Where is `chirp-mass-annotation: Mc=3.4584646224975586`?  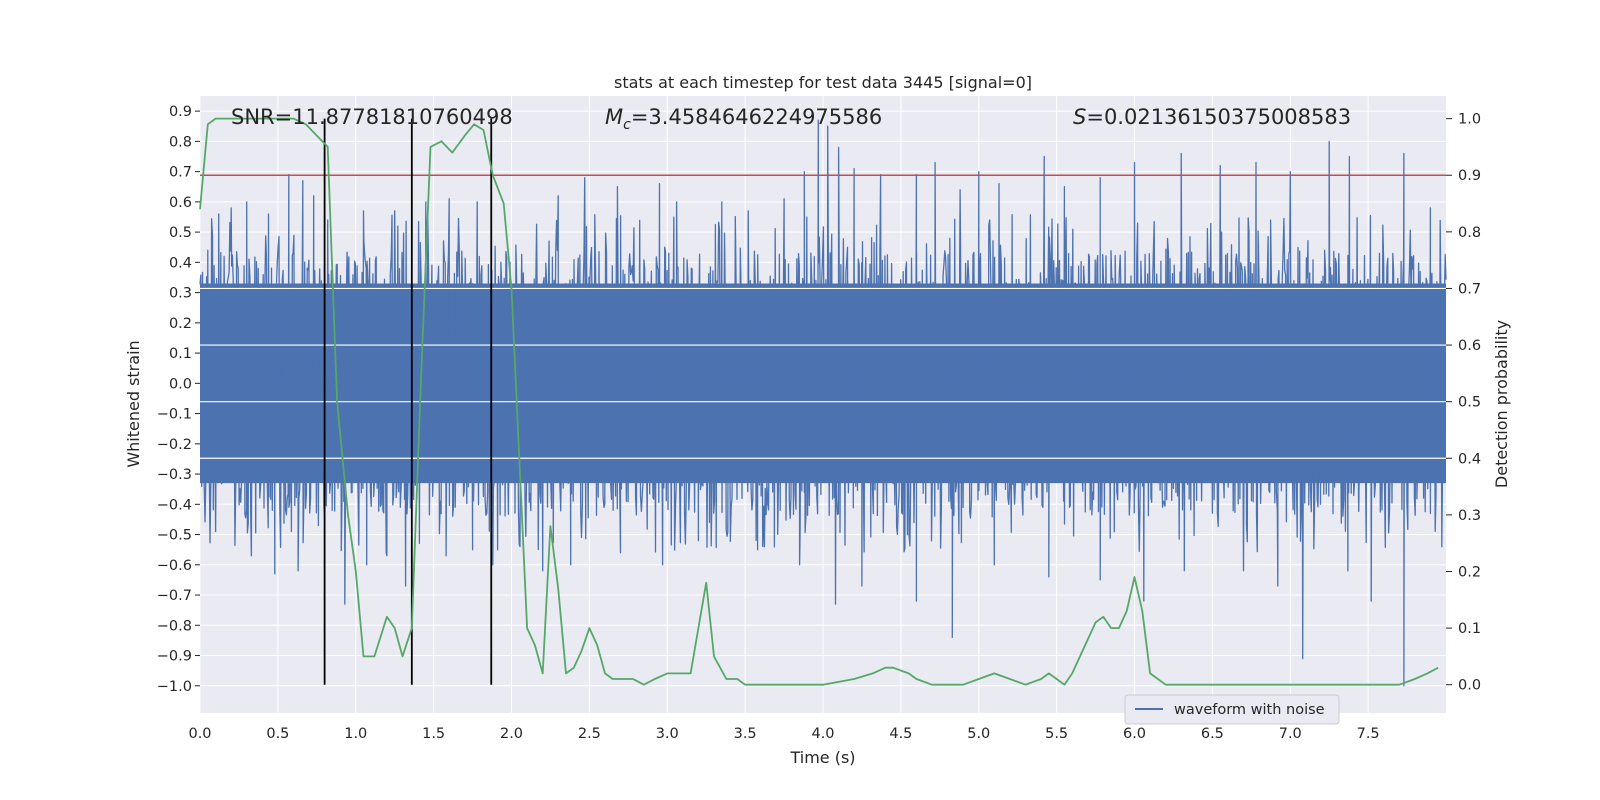
chirp-mass-annotation: Mc=3.4584646224975586 is located at coordinates (743, 119).